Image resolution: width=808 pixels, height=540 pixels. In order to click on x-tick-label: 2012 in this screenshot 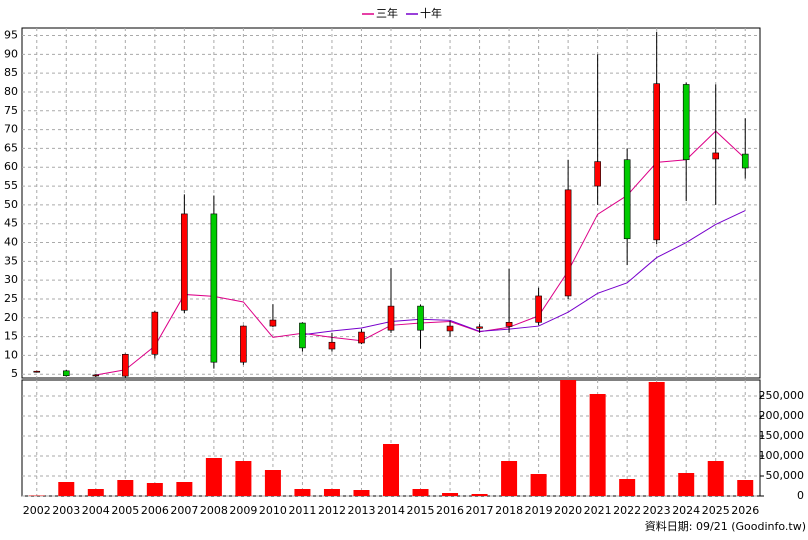, I will do `click(332, 510)`.